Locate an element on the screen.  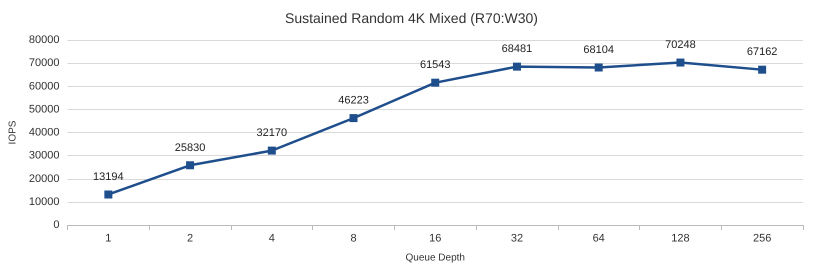
data-label: 68481 is located at coordinates (517, 49).